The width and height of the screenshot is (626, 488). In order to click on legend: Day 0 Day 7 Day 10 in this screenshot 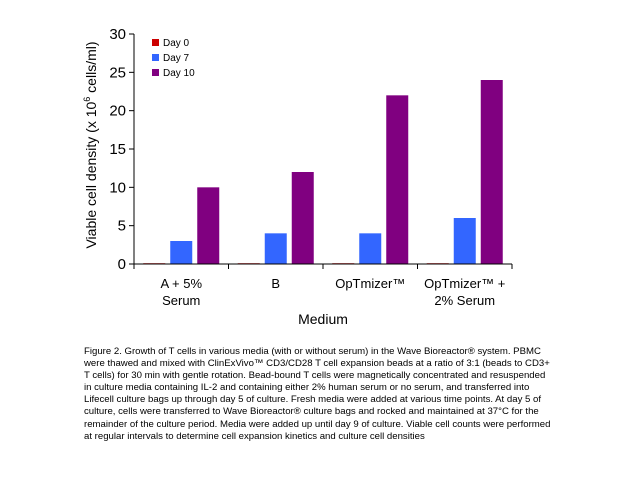, I will do `click(173, 58)`.